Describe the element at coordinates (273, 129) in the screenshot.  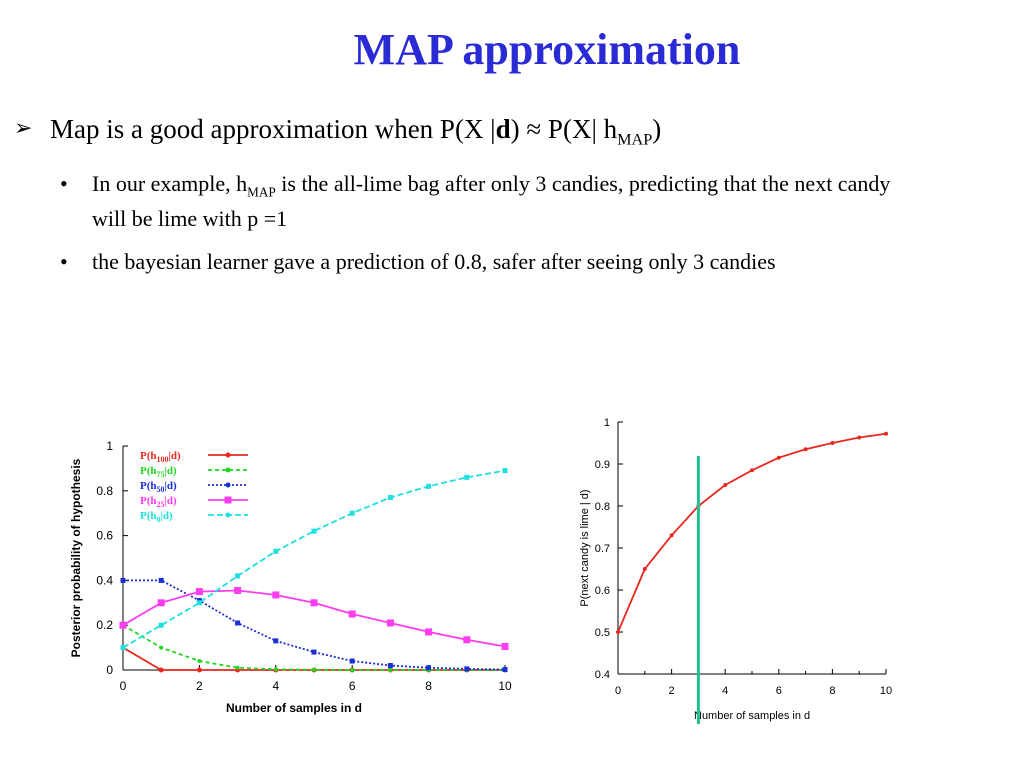
I see `main-bullet-prefix: Map is a good approximation when P(X |` at that location.